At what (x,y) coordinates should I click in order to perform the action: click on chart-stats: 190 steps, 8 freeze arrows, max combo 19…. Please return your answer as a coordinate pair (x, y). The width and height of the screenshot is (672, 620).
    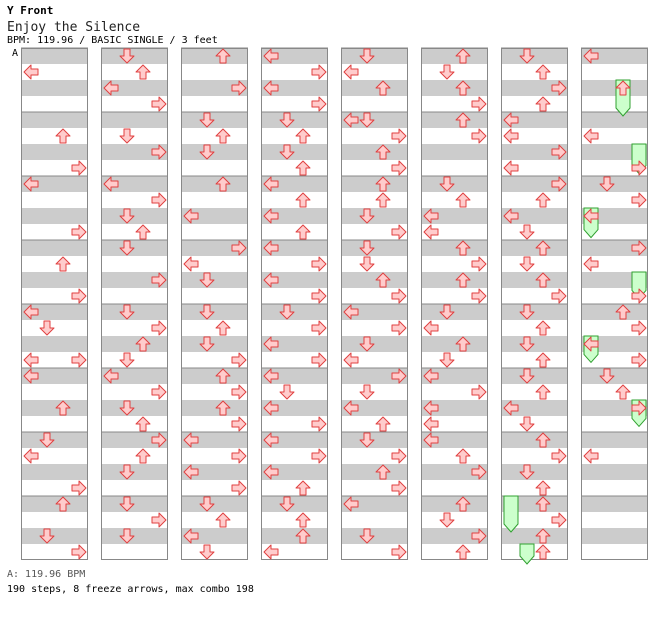
    Looking at the image, I should click on (130, 589).